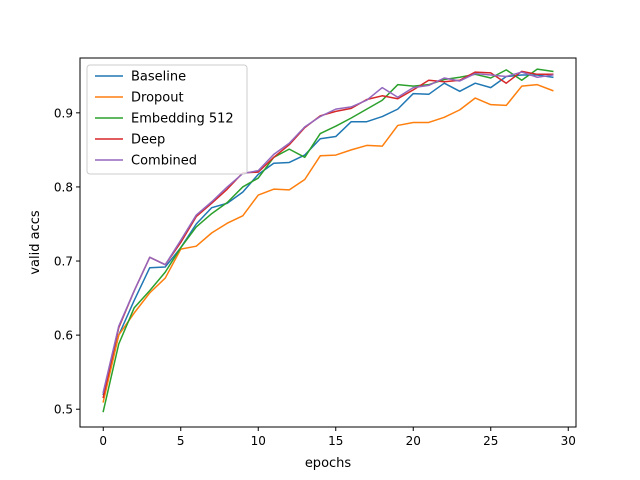  I want to click on x-tick-label: 0, so click(103, 441).